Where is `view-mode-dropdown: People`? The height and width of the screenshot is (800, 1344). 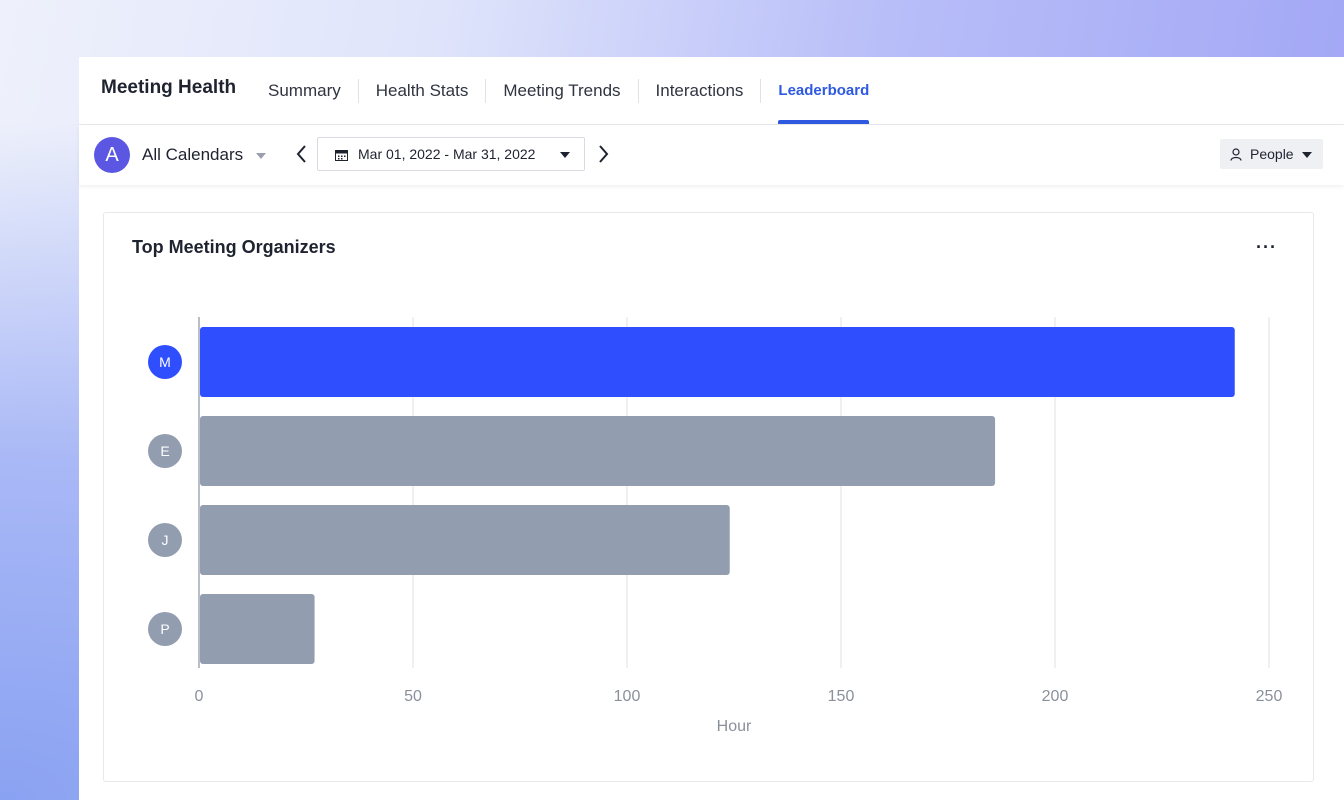
view-mode-dropdown: People is located at coordinates (1271, 154).